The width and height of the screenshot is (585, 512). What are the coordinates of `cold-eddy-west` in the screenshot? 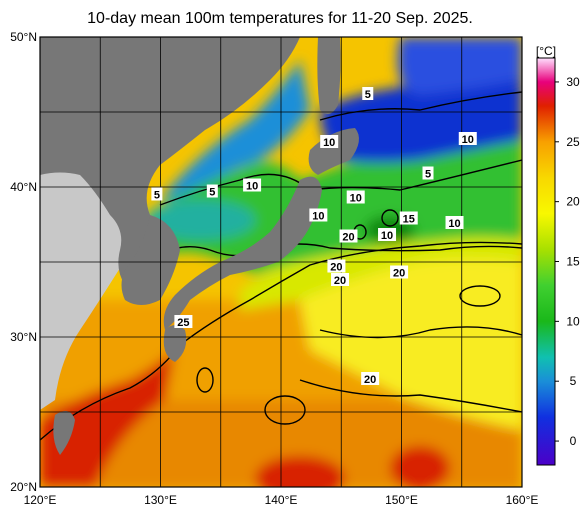 It's located at (200, 220).